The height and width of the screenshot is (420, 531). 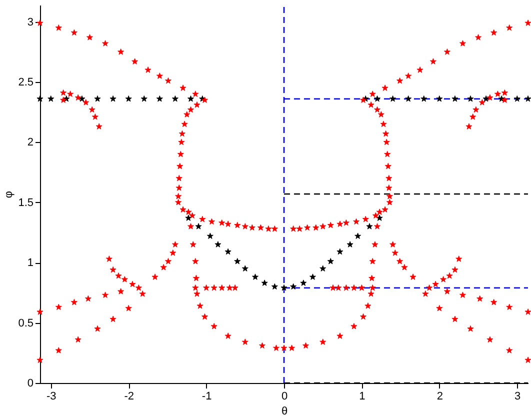 What do you see at coordinates (284, 412) in the screenshot?
I see `x-axis-title: θ` at bounding box center [284, 412].